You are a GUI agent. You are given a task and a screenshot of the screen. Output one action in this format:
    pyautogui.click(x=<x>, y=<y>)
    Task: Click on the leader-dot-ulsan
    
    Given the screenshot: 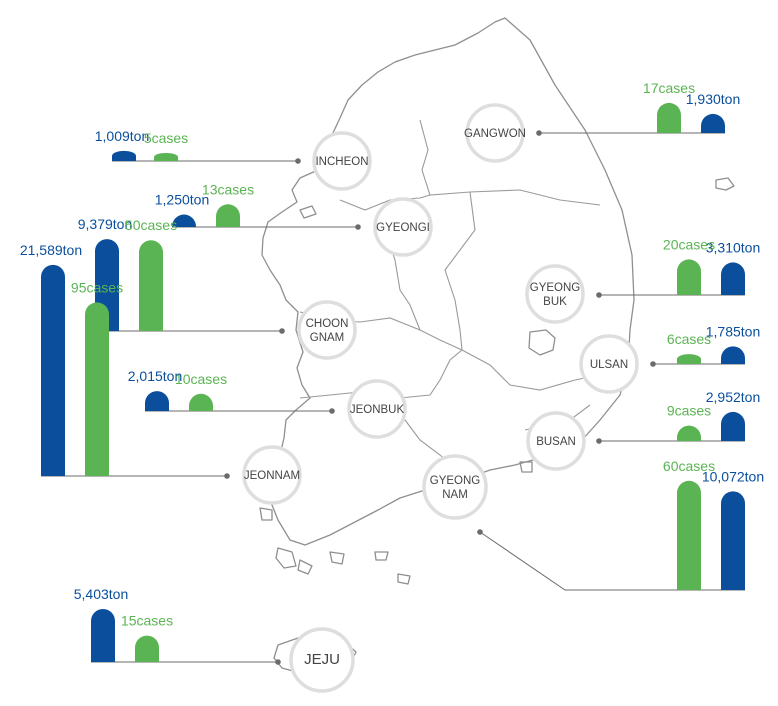 What is the action you would take?
    pyautogui.click(x=653, y=364)
    